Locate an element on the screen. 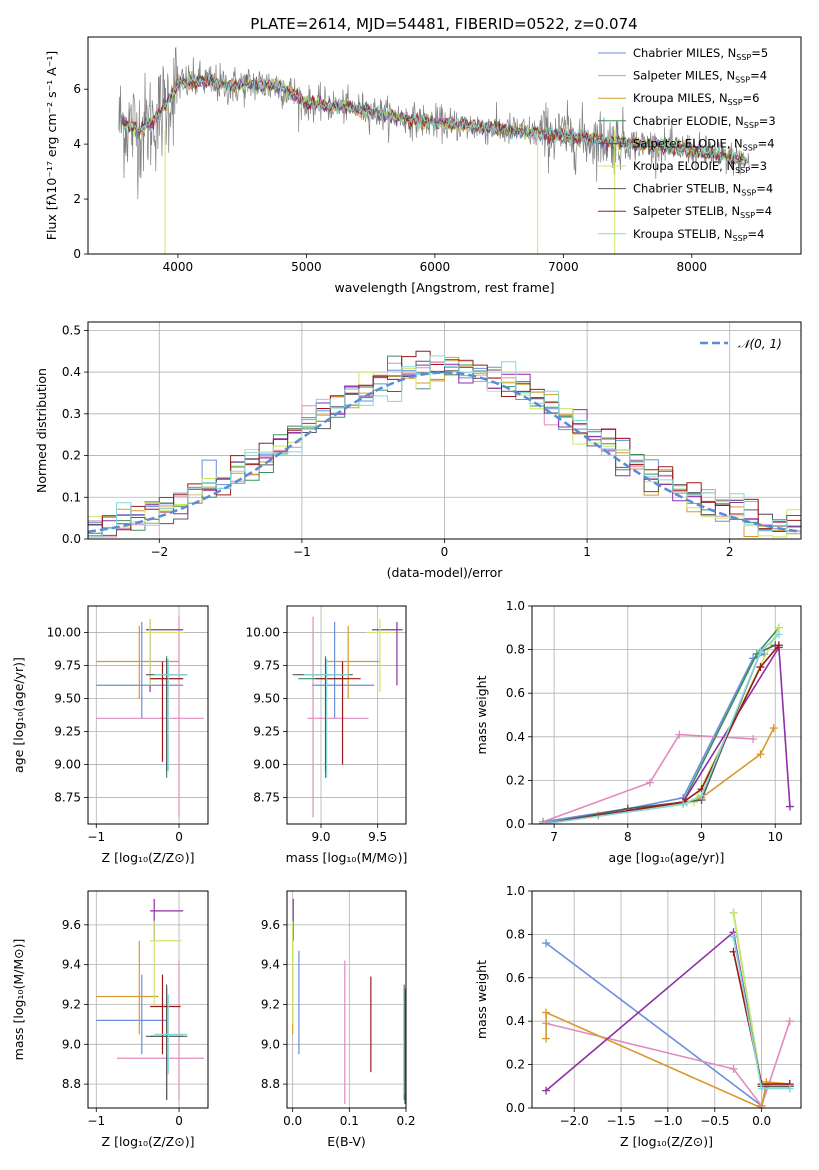 The image size is (819, 1170). y-tick-label: 0.2 is located at coordinates (515, 780).